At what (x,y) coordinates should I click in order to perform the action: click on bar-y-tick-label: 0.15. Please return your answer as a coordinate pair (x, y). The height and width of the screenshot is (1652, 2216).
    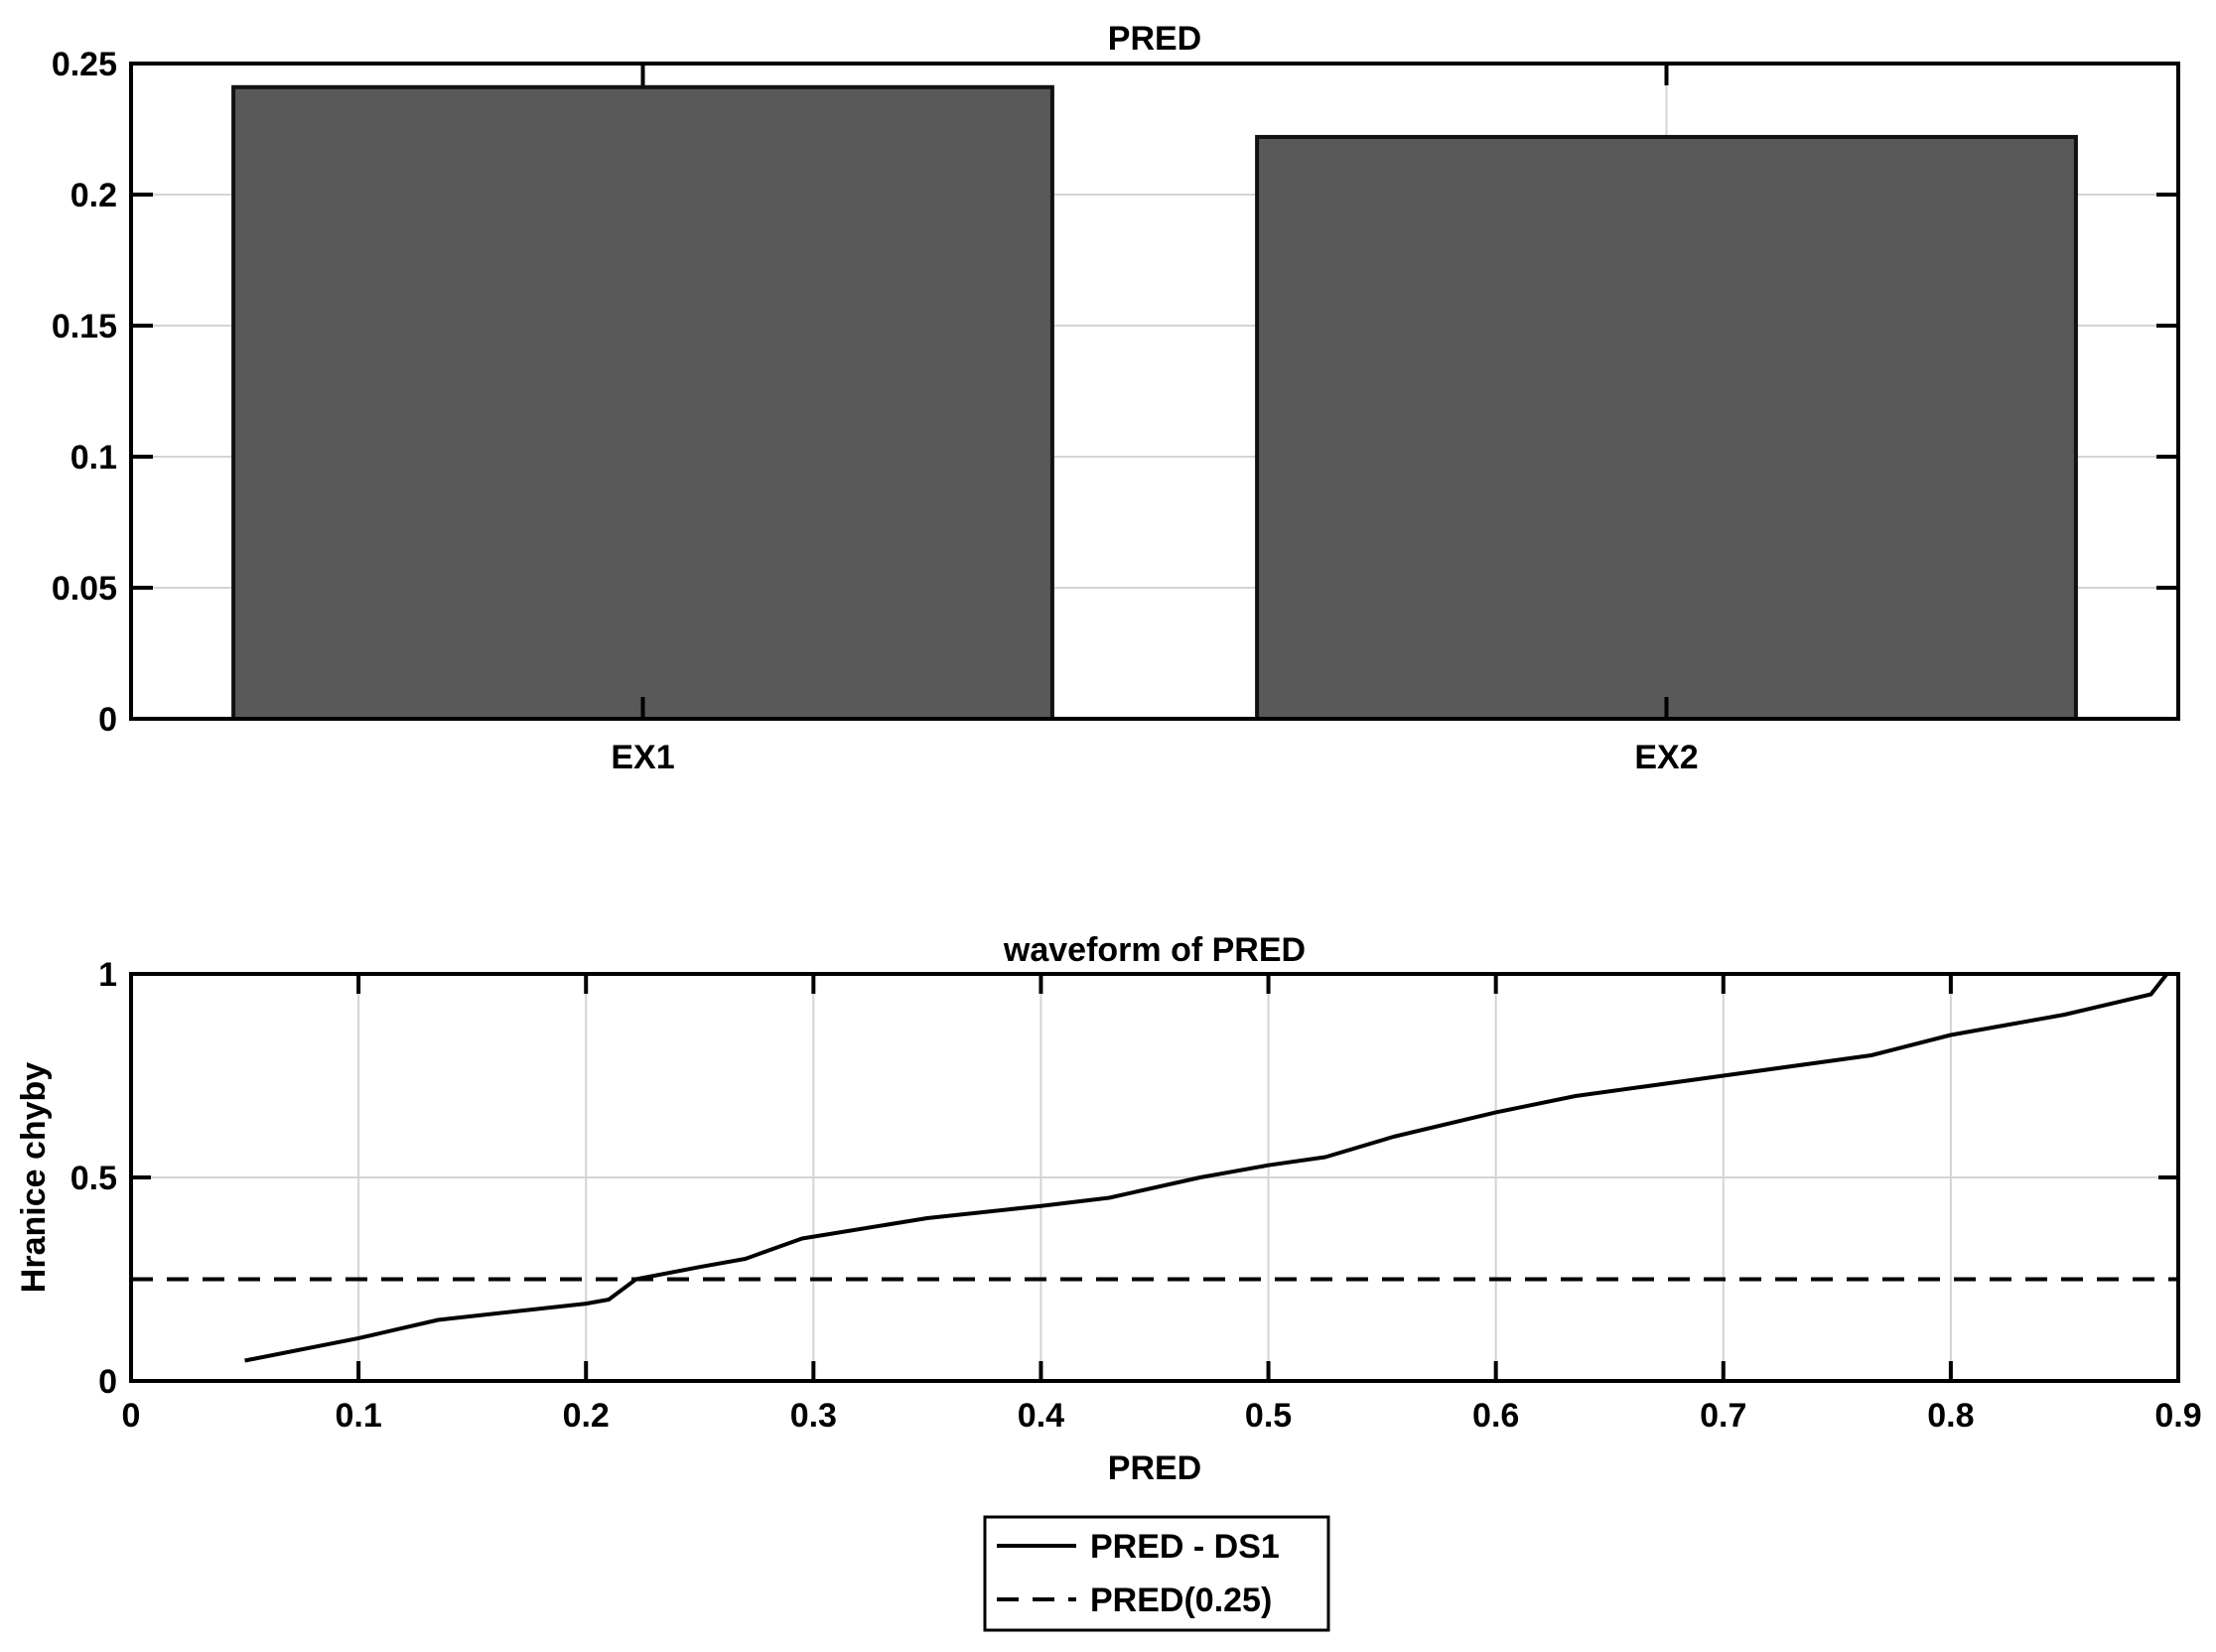
    Looking at the image, I should click on (85, 326).